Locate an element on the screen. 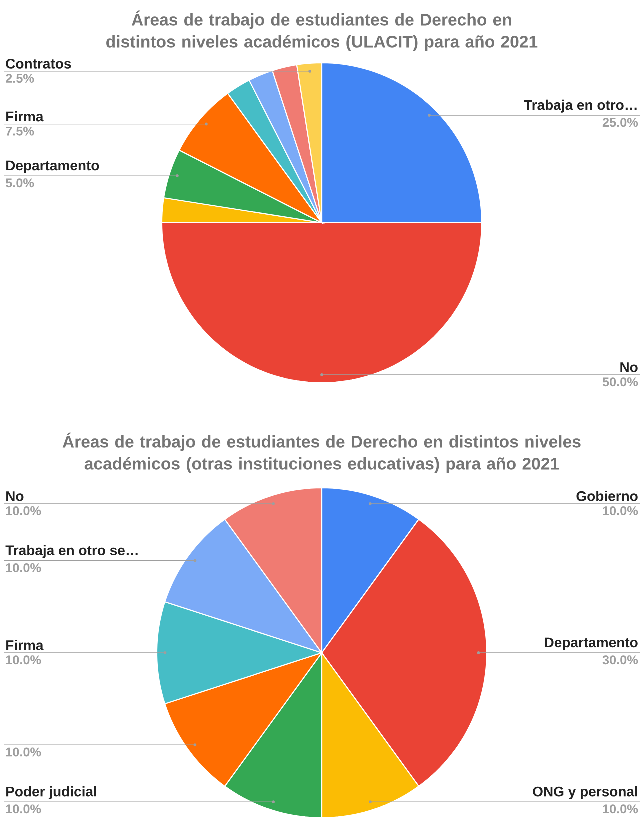  slice-label: ONG y personal is located at coordinates (585, 793).